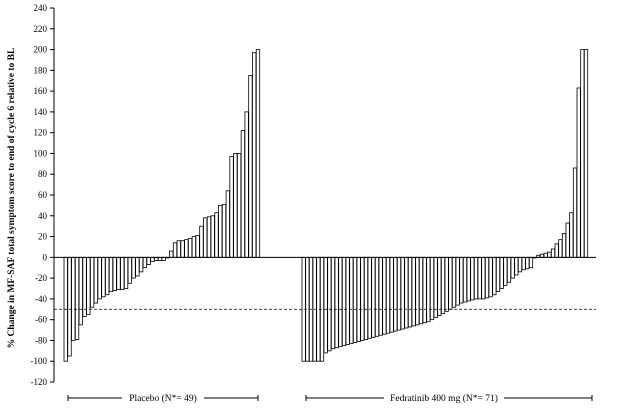 This screenshot has width=636, height=408. What do you see at coordinates (39, 382) in the screenshot?
I see `y-tick-label: -120` at bounding box center [39, 382].